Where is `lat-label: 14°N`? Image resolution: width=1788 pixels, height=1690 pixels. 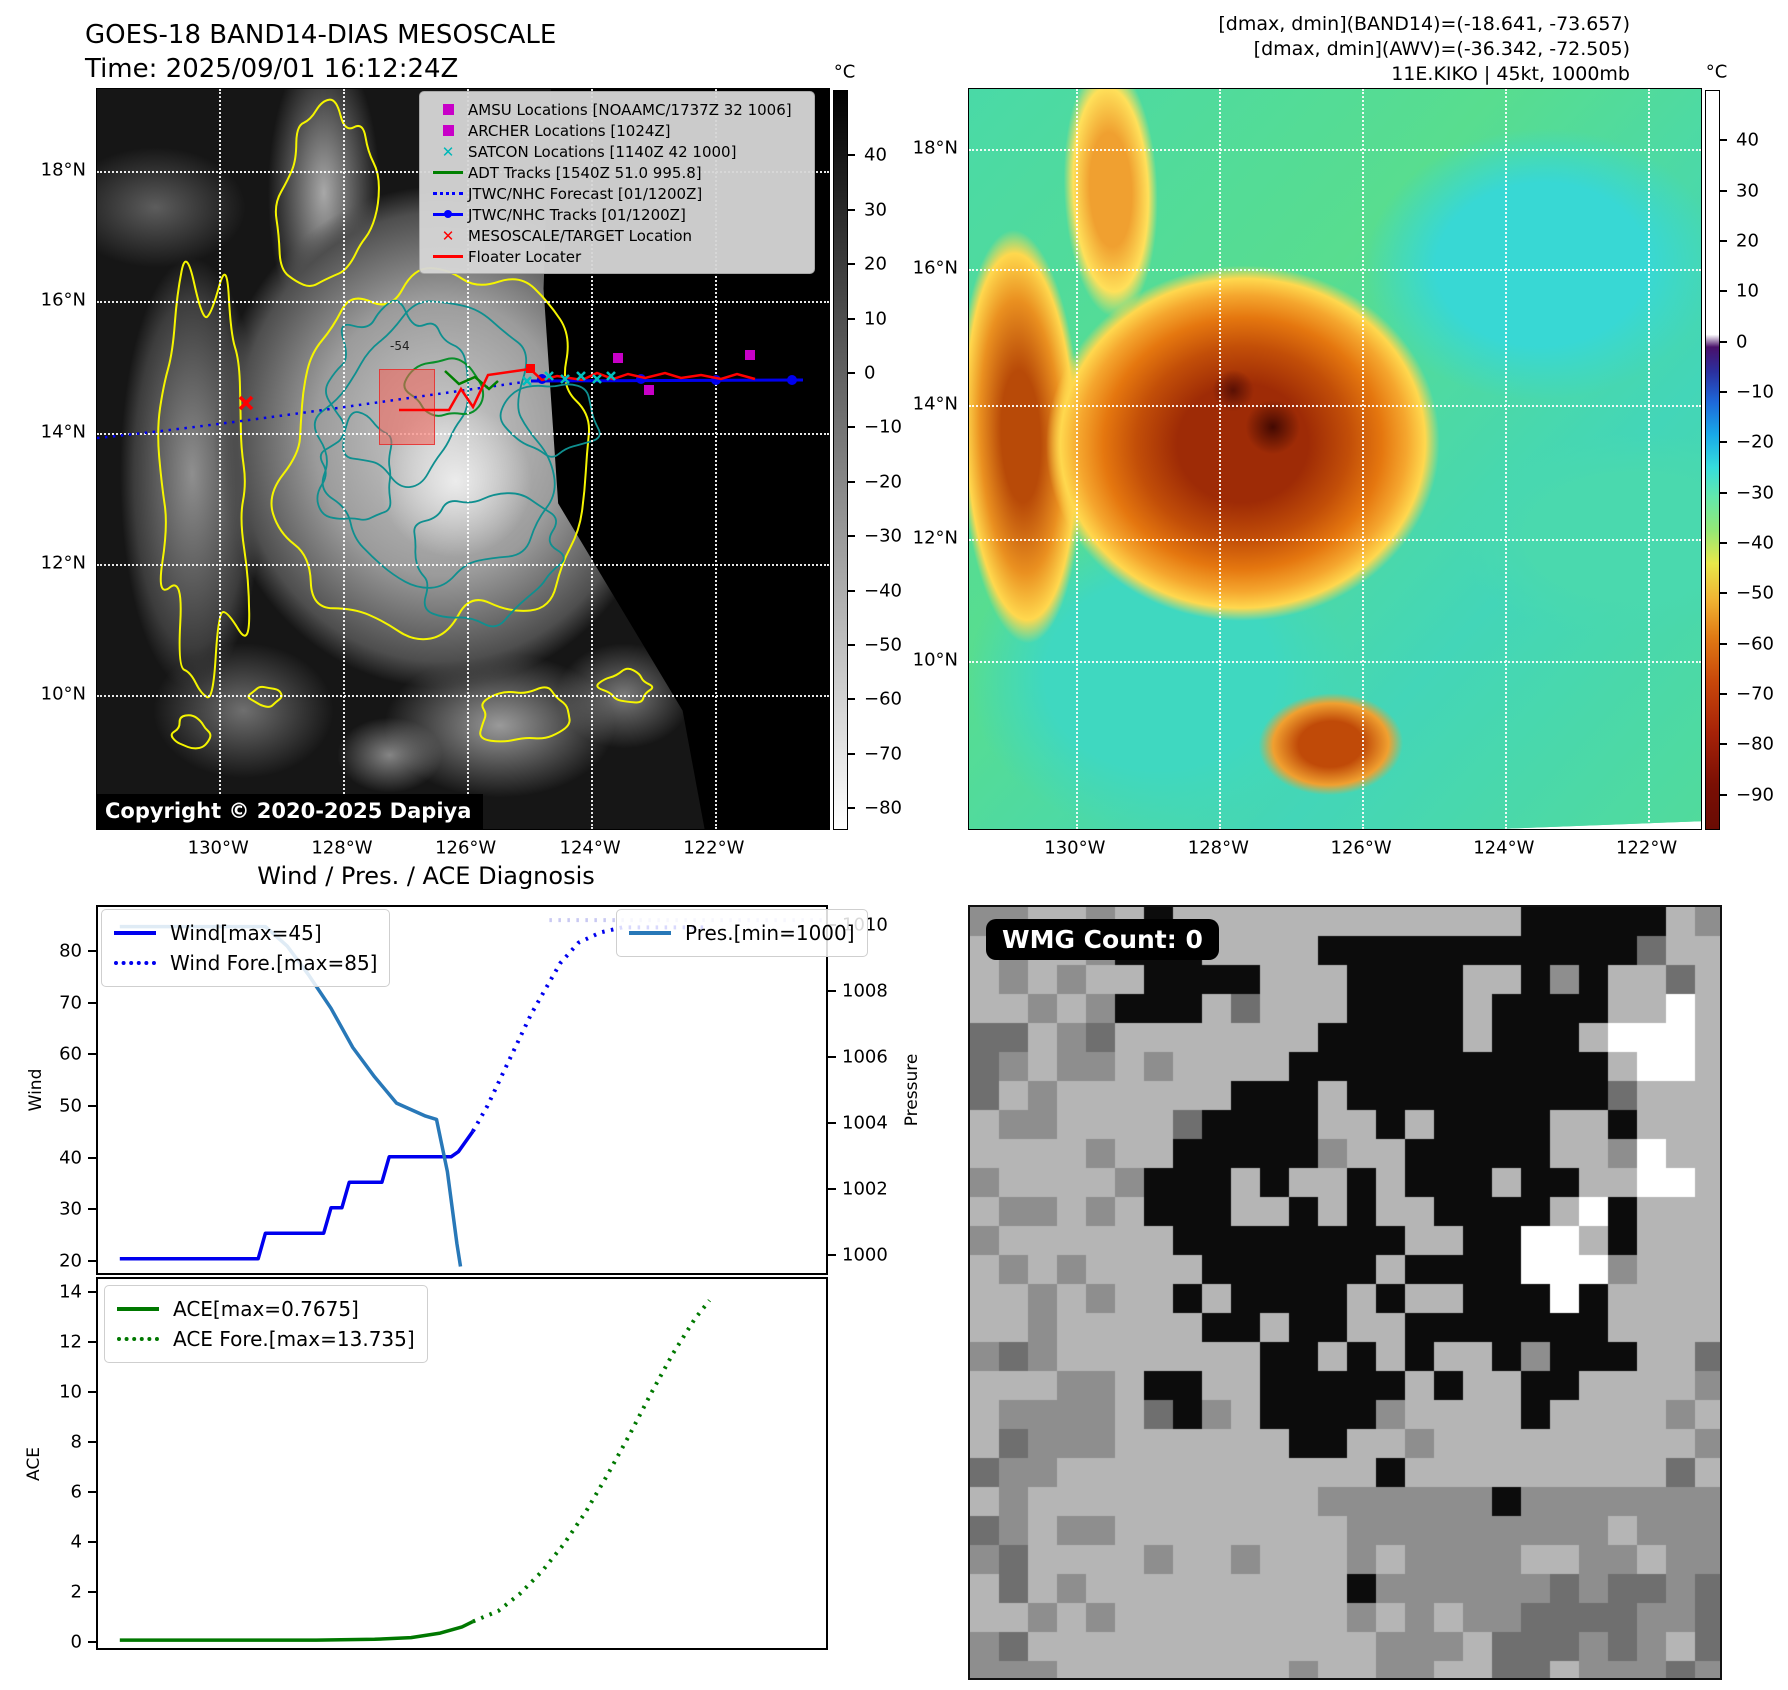 lat-label: 14°N is located at coordinates (63, 432).